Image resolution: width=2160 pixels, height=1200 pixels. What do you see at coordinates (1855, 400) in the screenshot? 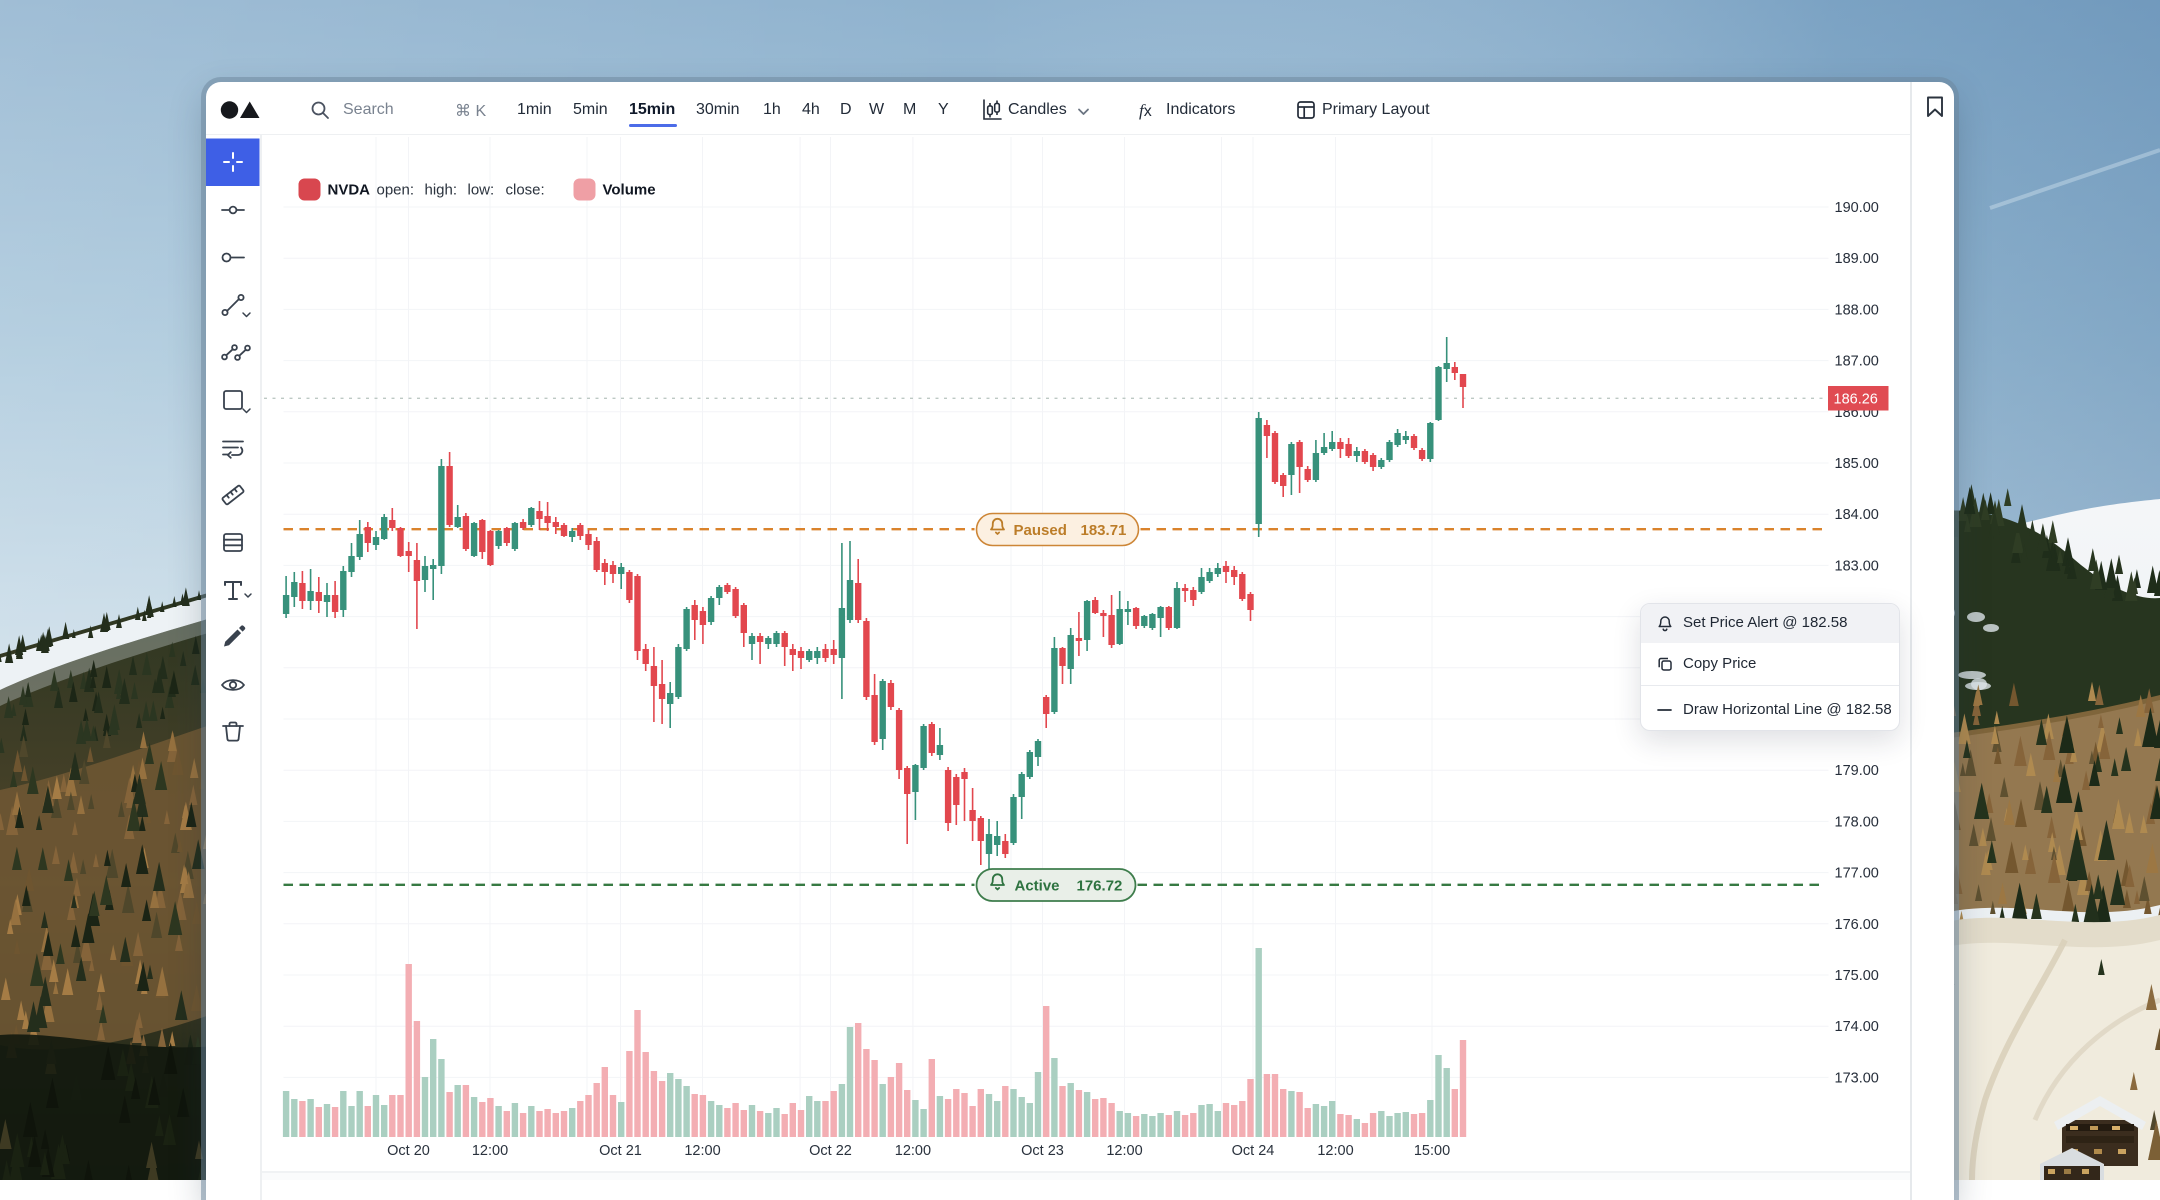
I see `svg-text: 186.26` at bounding box center [1855, 400].